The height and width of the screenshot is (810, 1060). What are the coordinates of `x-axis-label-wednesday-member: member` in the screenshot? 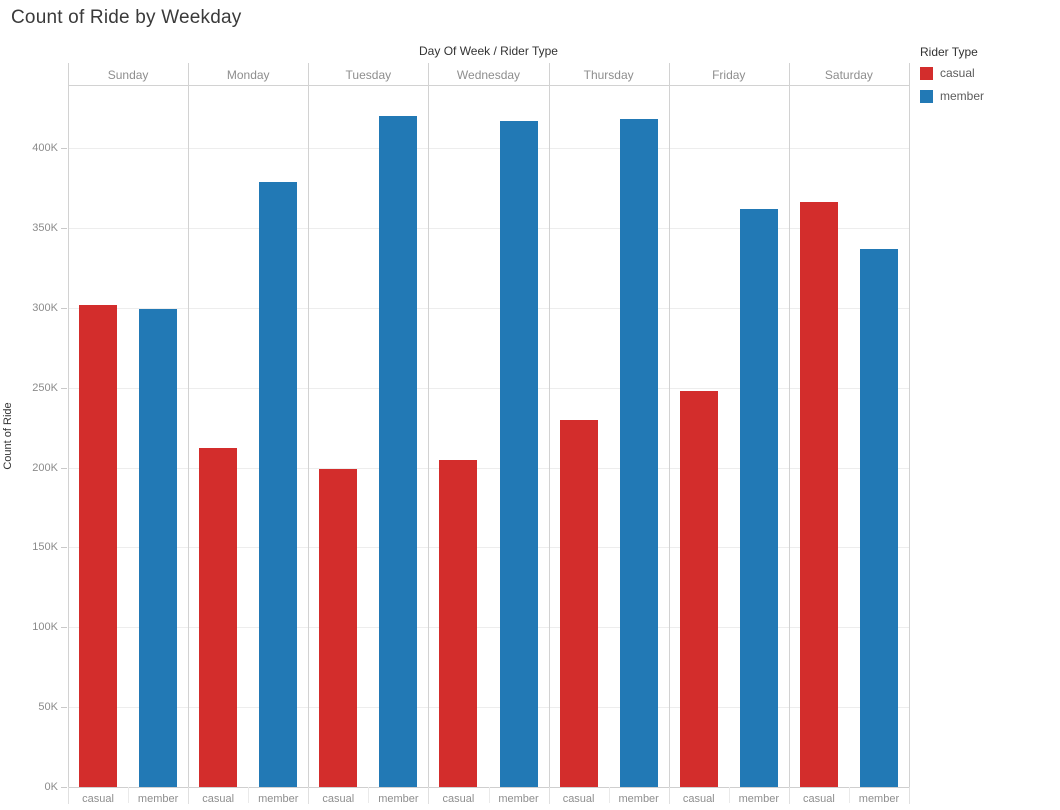 It's located at (518, 799).